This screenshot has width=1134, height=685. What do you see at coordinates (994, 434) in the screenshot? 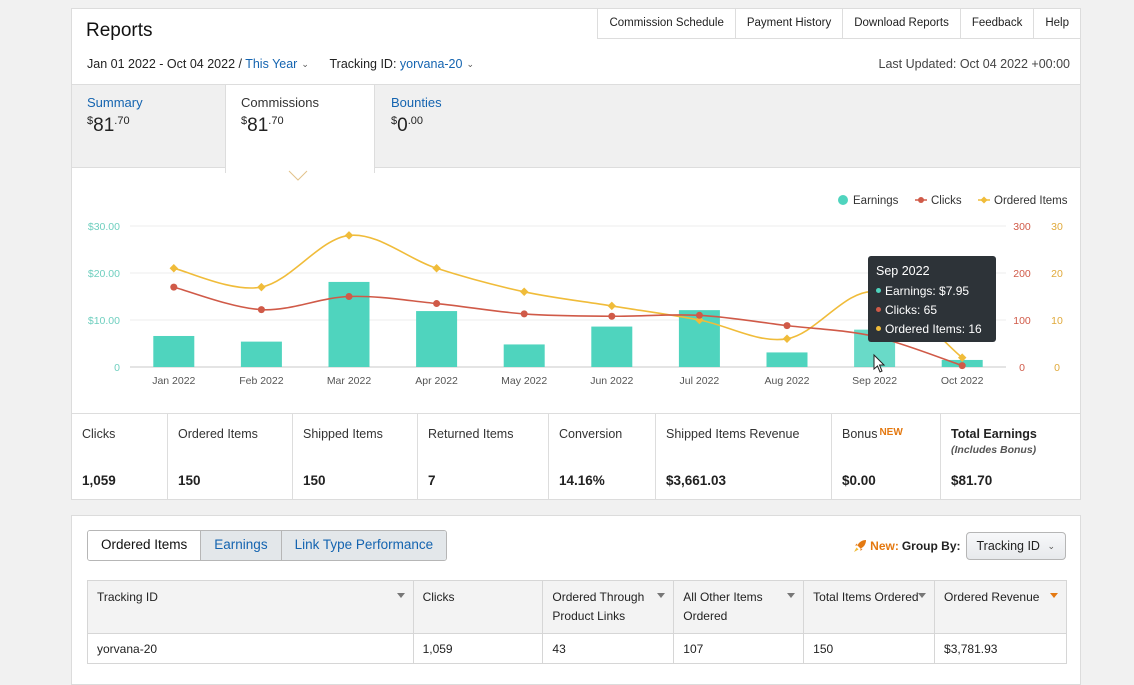
I see `stat-label: Total Earnings` at bounding box center [994, 434].